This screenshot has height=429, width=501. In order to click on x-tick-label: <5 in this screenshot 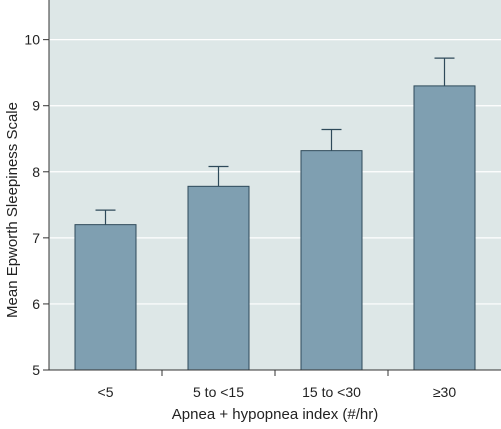, I will do `click(106, 392)`.